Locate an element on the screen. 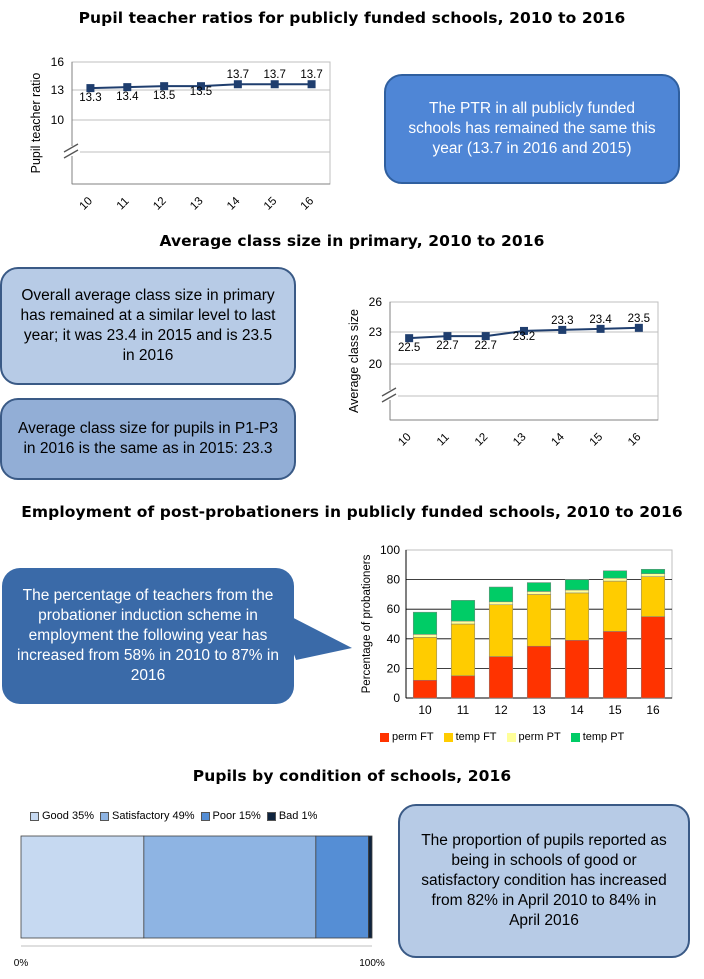 Image resolution: width=704 pixels, height=979 pixels. legend-label-temp-ft: temp FT is located at coordinates (476, 737).